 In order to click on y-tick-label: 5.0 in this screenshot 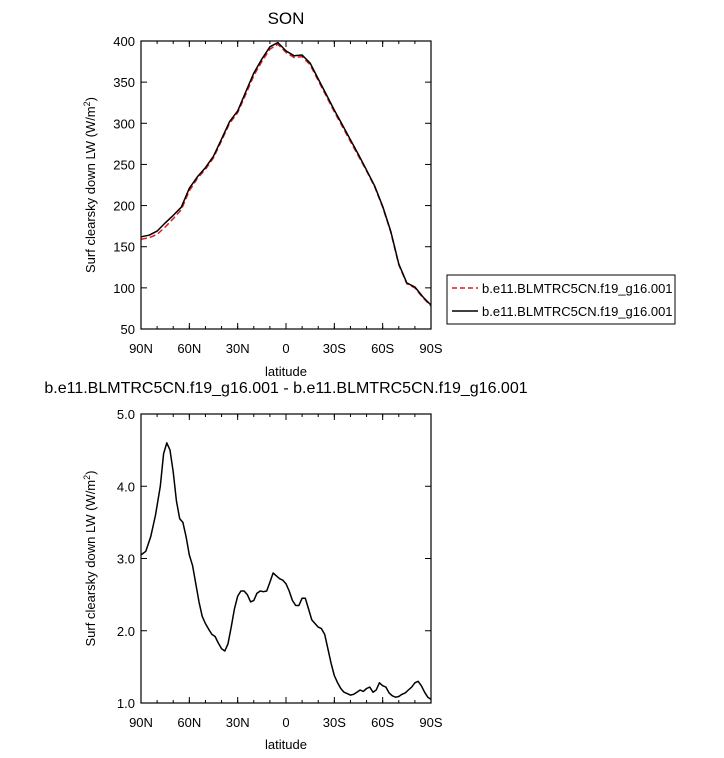, I will do `click(126, 414)`.